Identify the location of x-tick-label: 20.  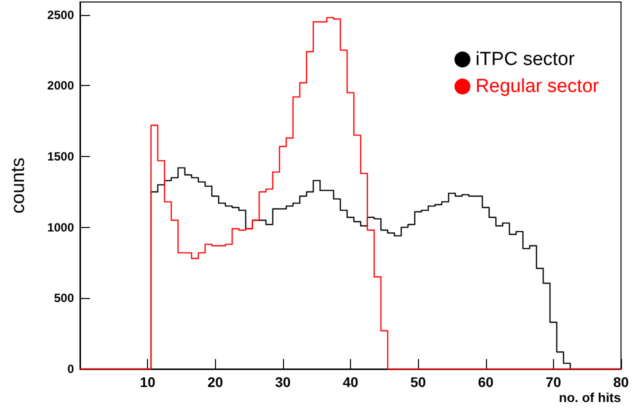
(215, 382).